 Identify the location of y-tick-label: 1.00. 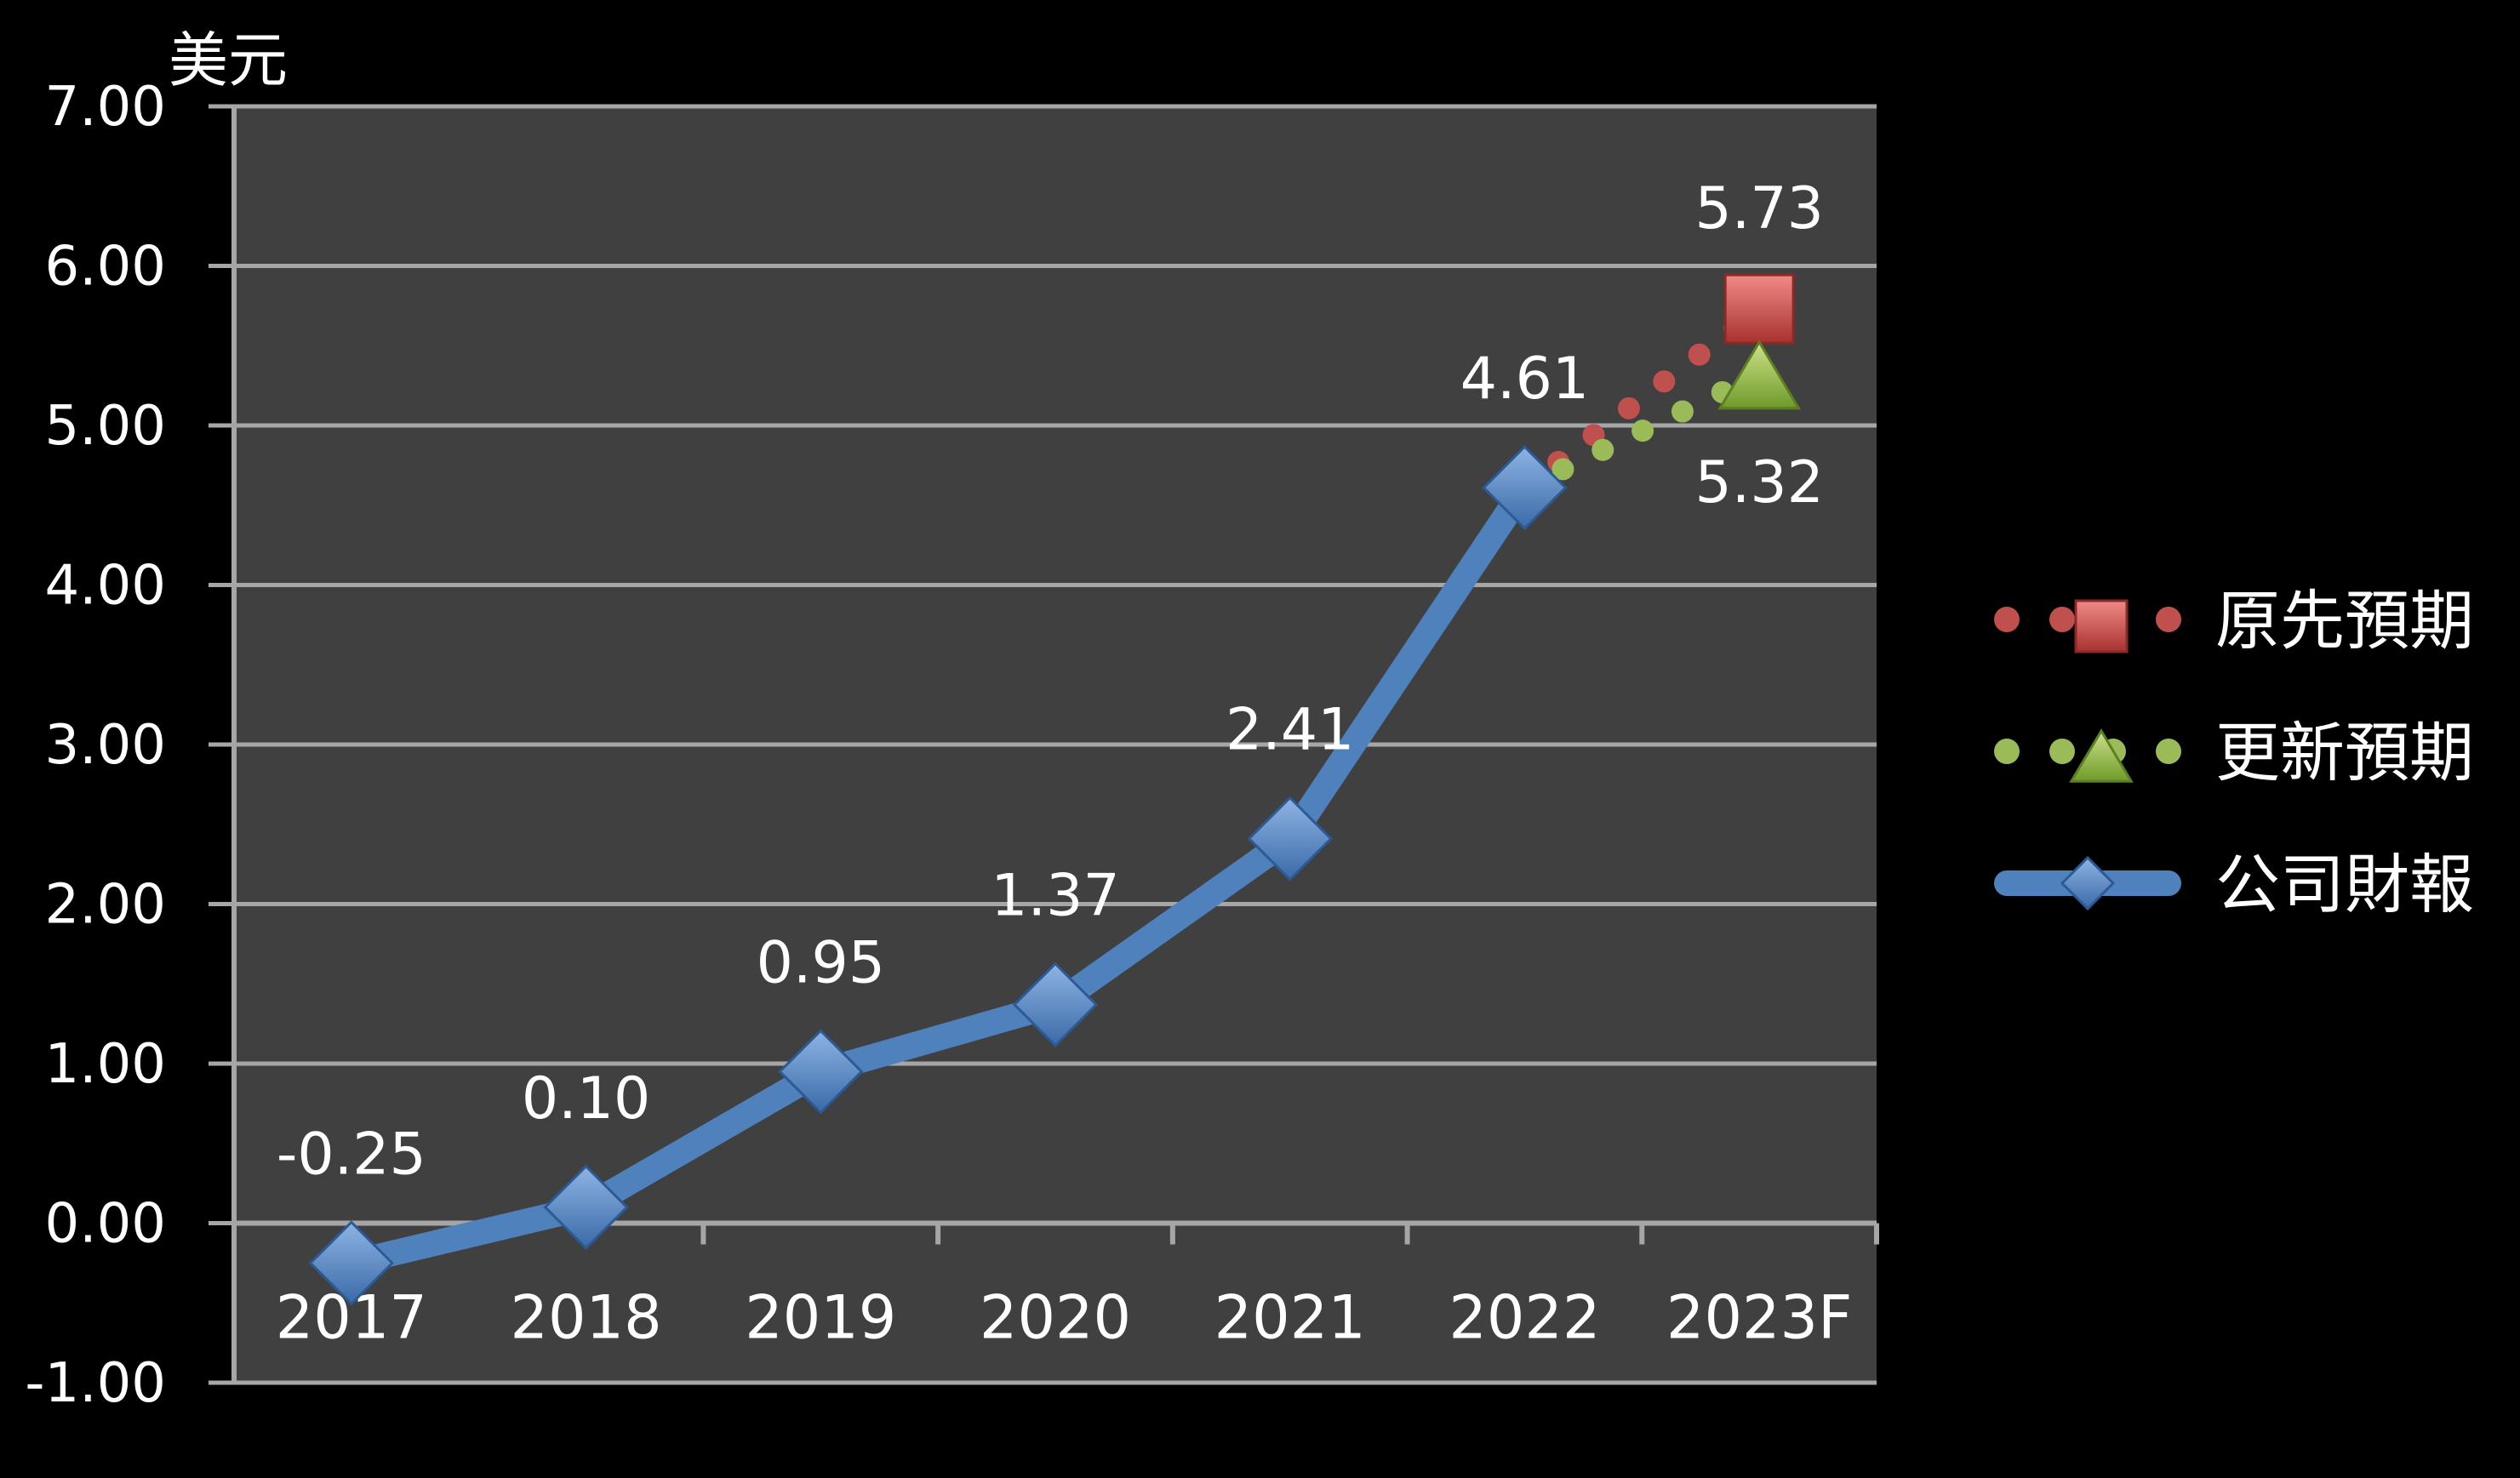
(106, 1064).